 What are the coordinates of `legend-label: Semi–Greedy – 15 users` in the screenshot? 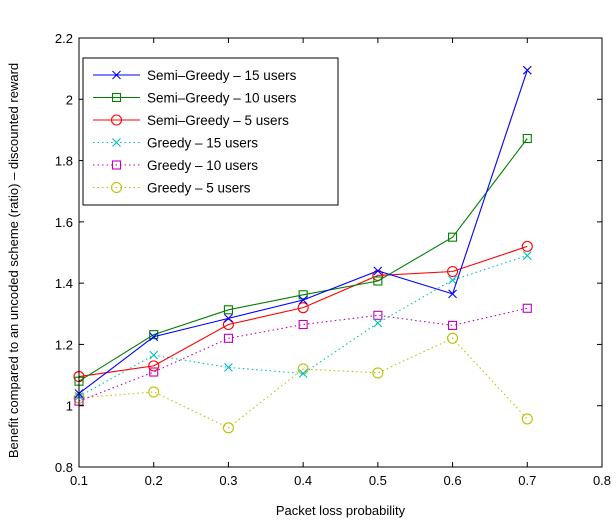 It's located at (222, 75).